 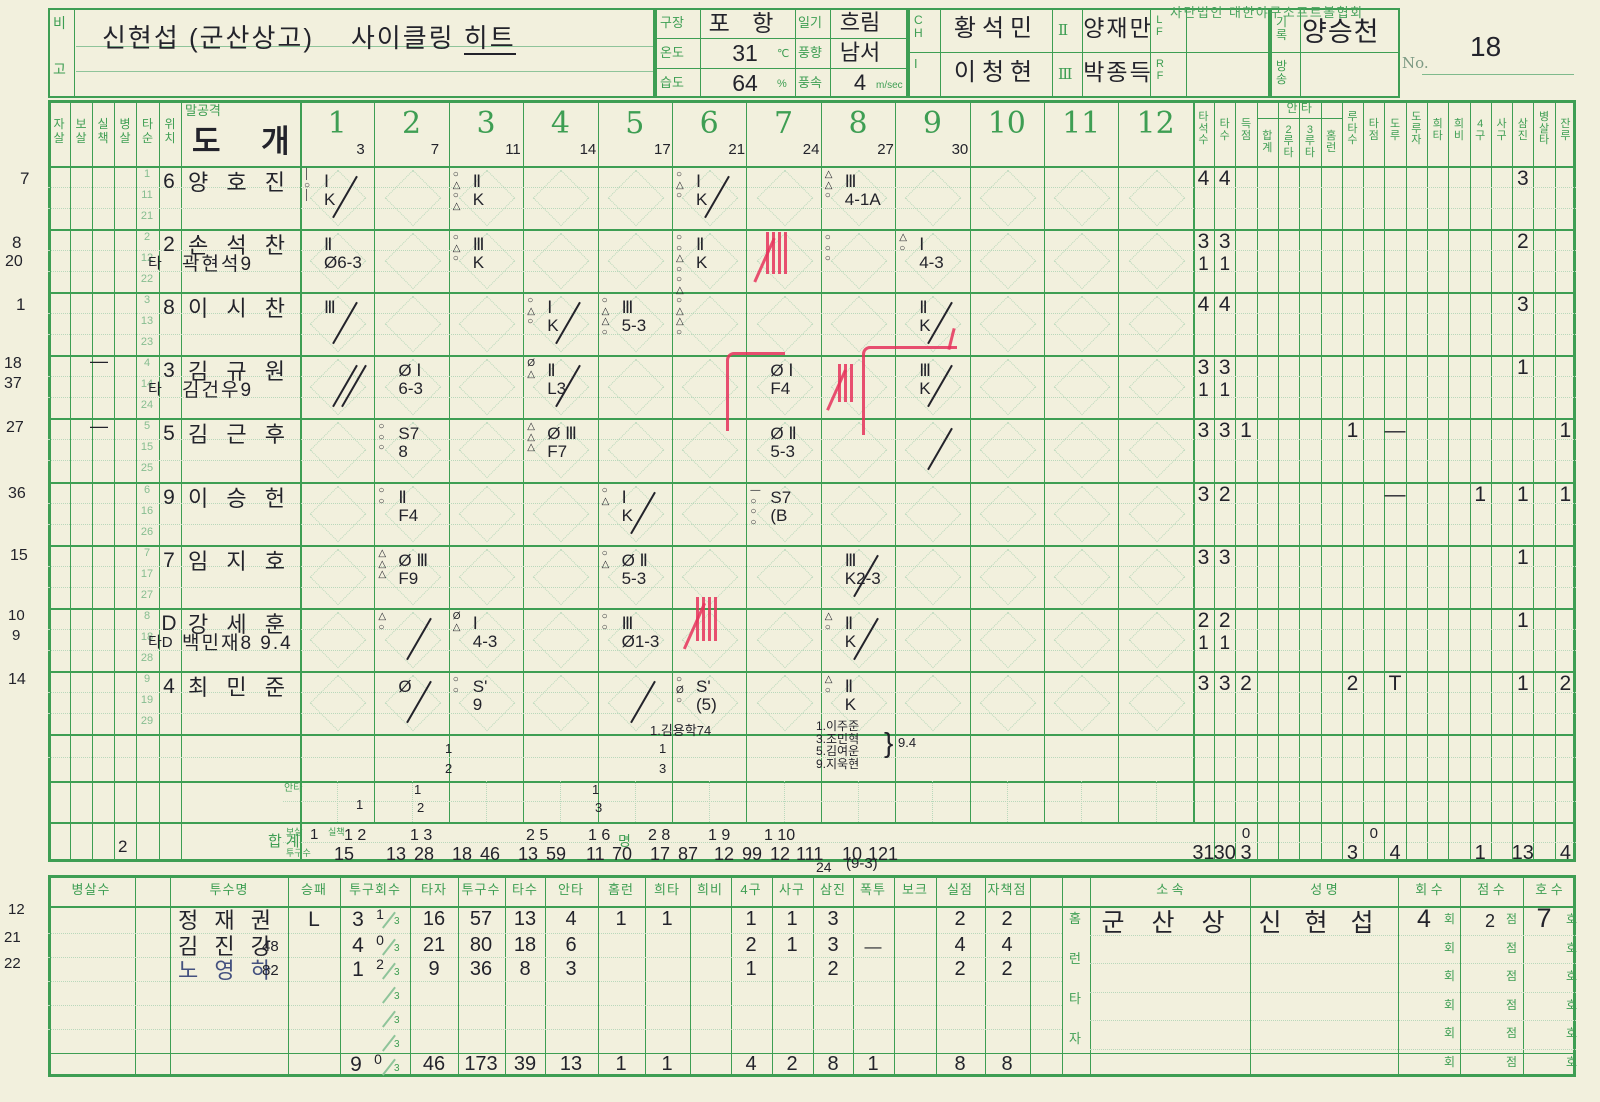 What do you see at coordinates (481, 945) in the screenshot?
I see `pitcher-pitches: 80` at bounding box center [481, 945].